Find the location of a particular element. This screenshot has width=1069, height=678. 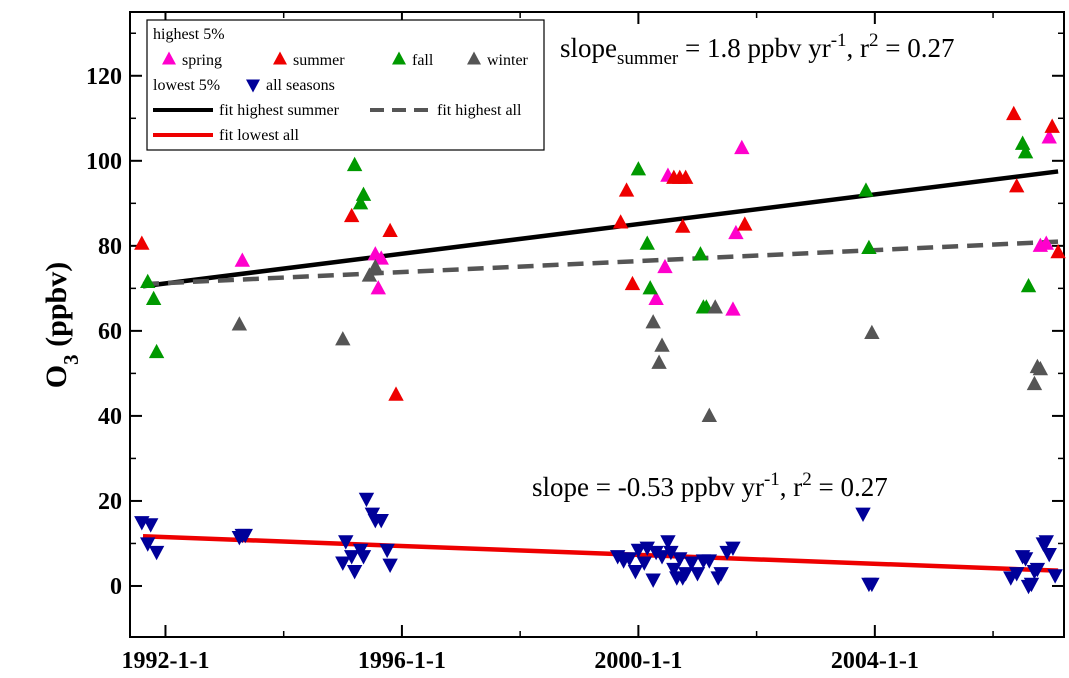

x-tick-label: 2004-1-1 is located at coordinates (875, 661).